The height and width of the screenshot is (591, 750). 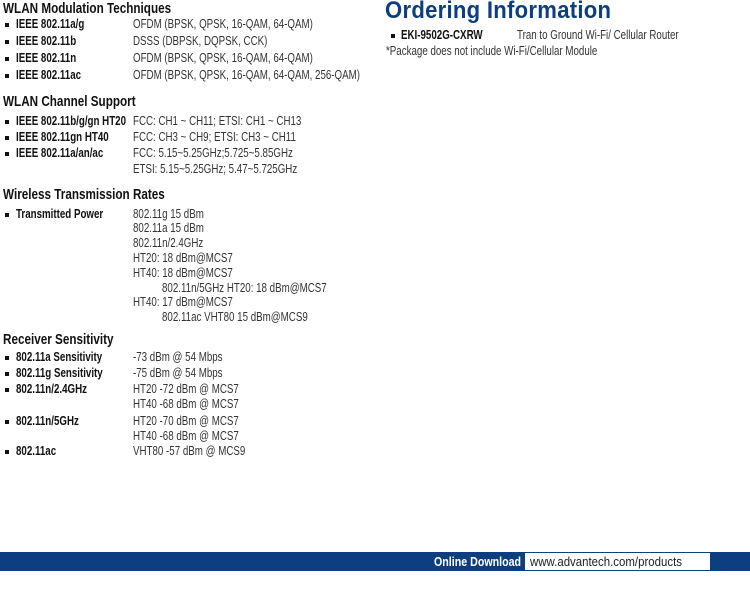 I want to click on rate-line: 802.11n/2.4GHz, so click(x=168, y=243).